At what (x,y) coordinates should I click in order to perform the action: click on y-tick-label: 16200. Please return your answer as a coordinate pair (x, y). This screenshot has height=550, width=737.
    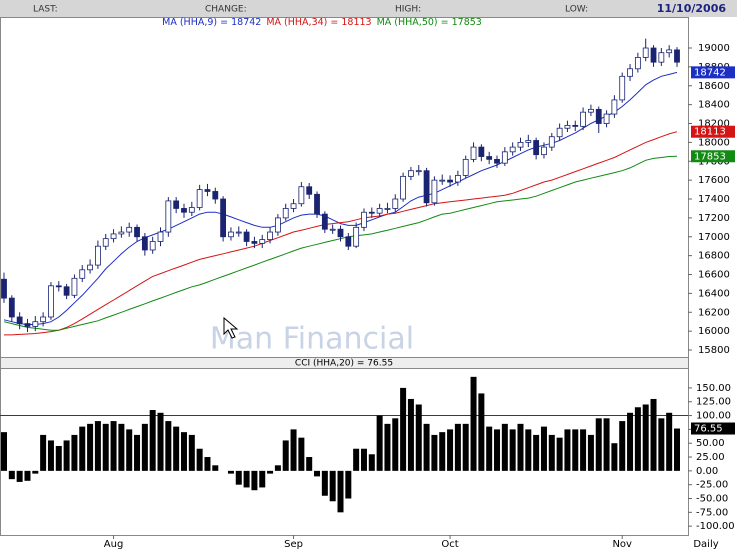
    Looking at the image, I should click on (714, 312).